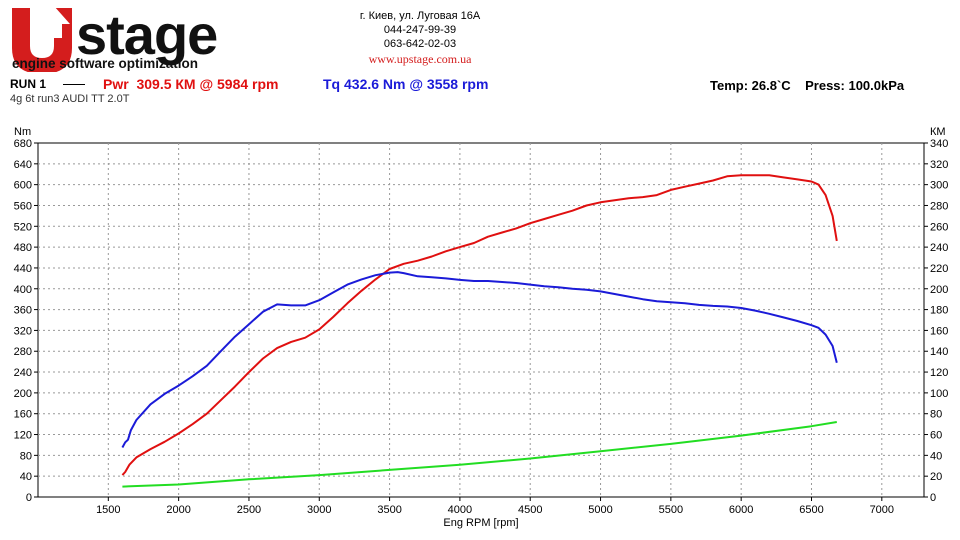 Image resolution: width=960 pixels, height=540 pixels. Describe the element at coordinates (23, 269) in the screenshot. I see `y-tick-label: 440` at that location.